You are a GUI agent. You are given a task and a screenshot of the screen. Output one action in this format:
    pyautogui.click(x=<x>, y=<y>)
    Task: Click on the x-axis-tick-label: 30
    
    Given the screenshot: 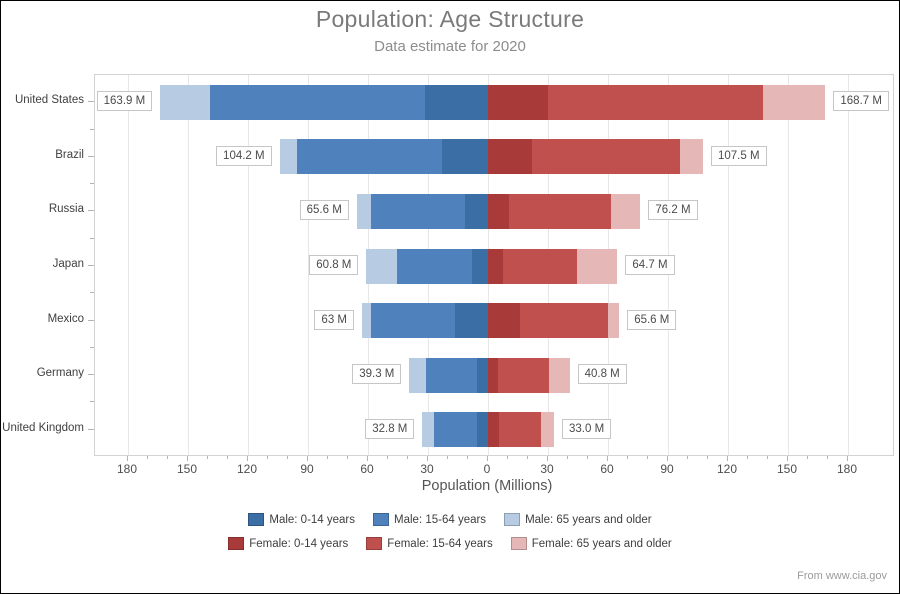 What is the action you would take?
    pyautogui.click(x=427, y=469)
    